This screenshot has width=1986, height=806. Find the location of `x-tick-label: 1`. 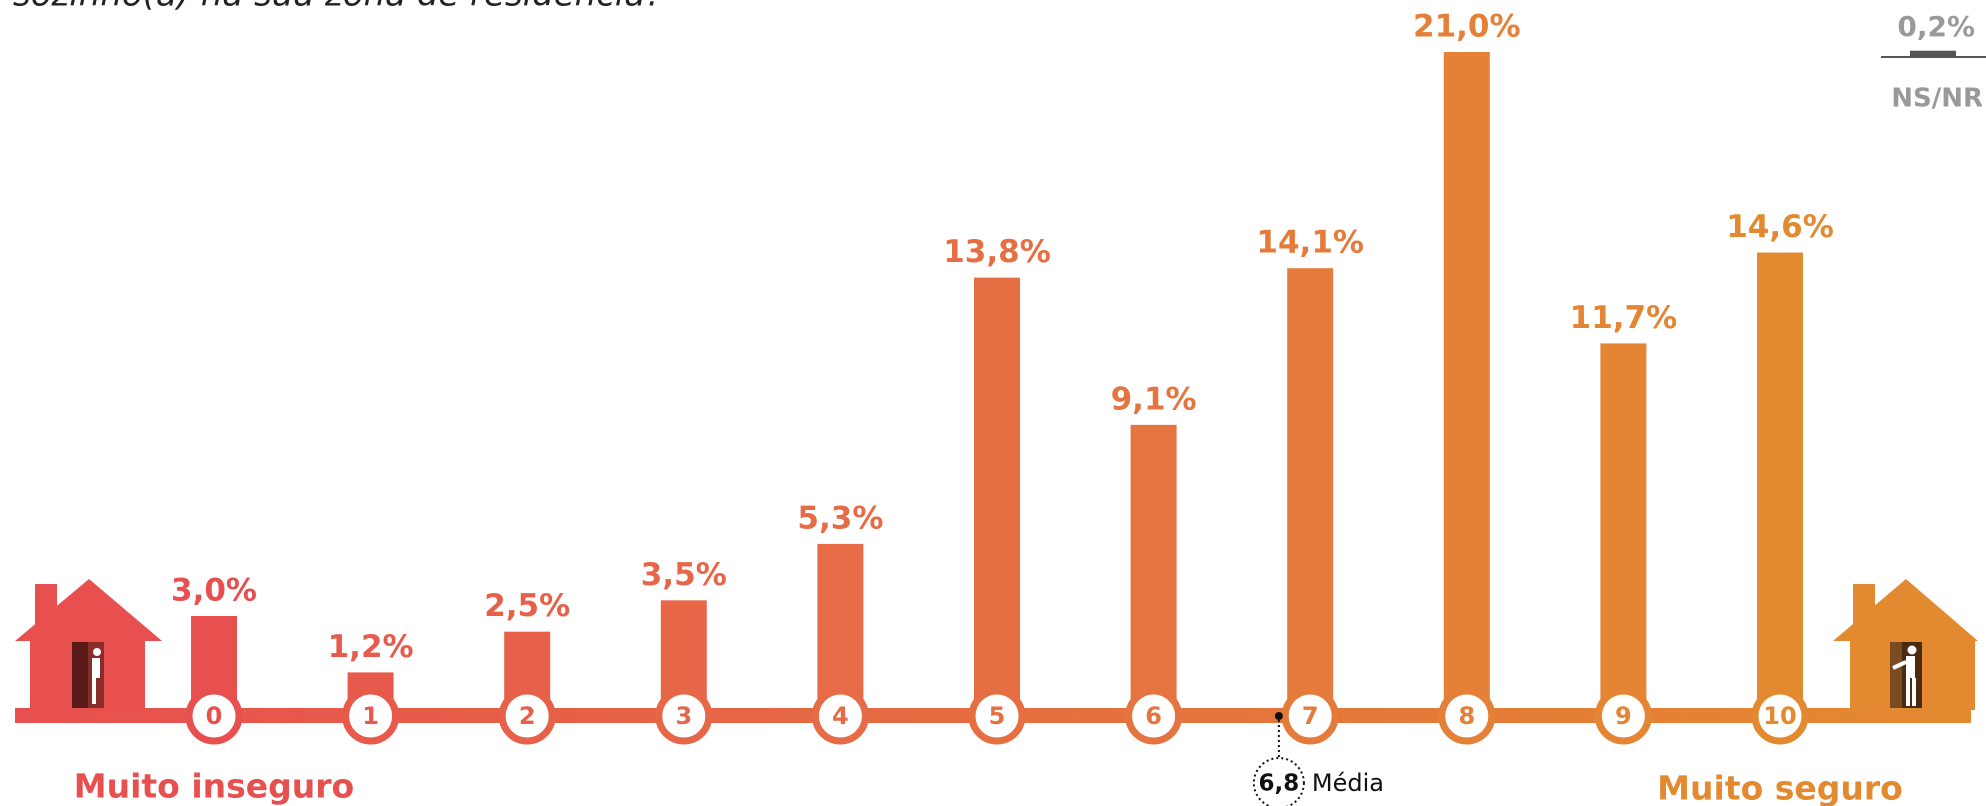

x-tick-label: 1 is located at coordinates (370, 716).